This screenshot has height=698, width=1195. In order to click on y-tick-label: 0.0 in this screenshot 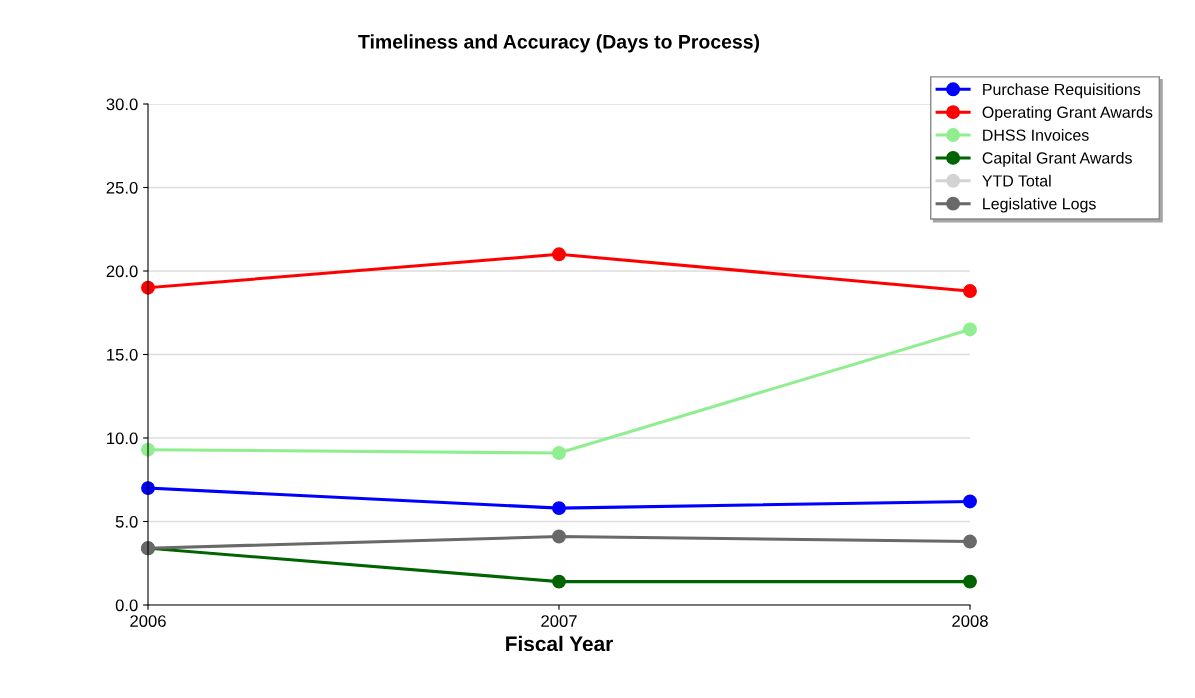, I will do `click(126, 605)`.